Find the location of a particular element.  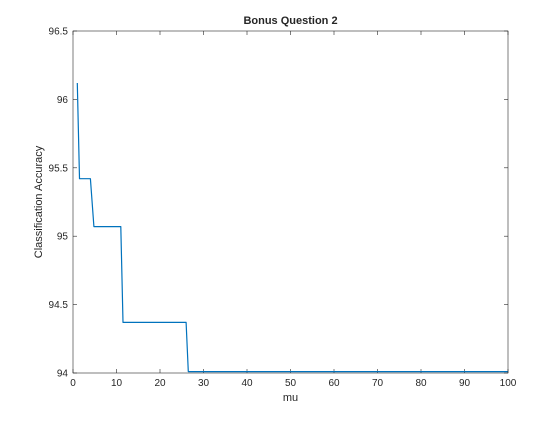

y-tick-label: 94.5 is located at coordinates (59, 305).